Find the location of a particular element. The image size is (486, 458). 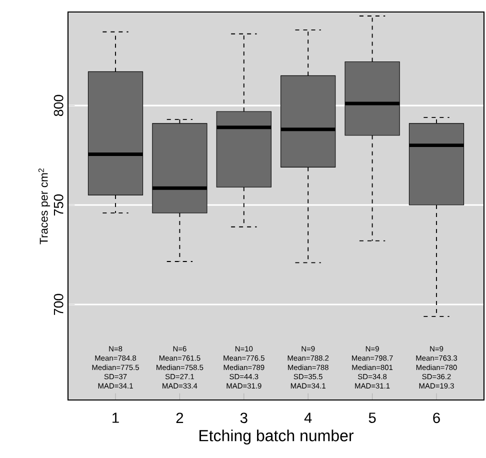

x-tick-label: 2 is located at coordinates (180, 417).